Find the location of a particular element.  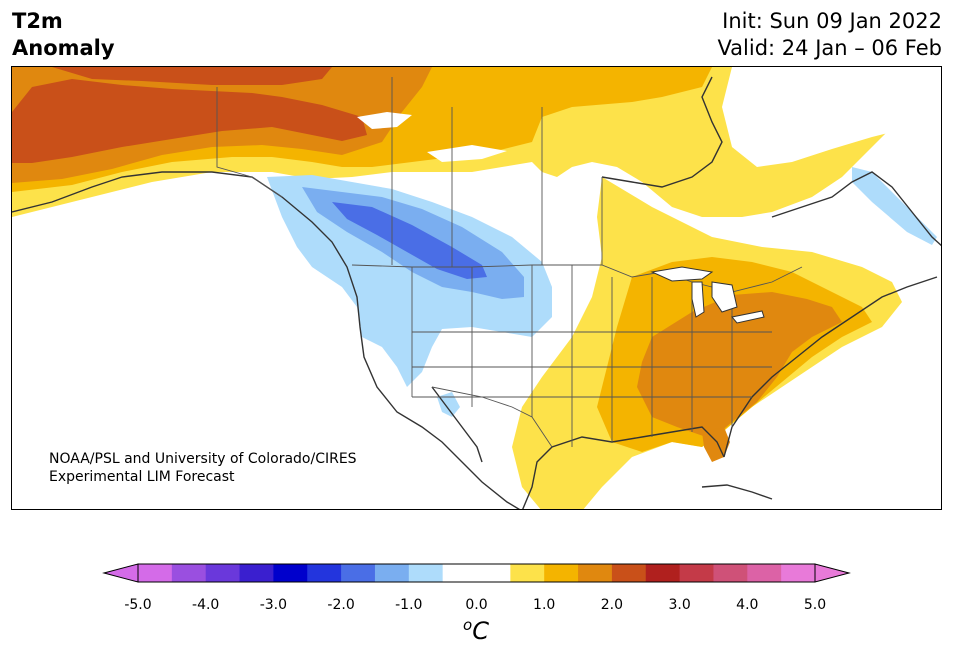

anomaly-gap-hudson is located at coordinates (467, 153).